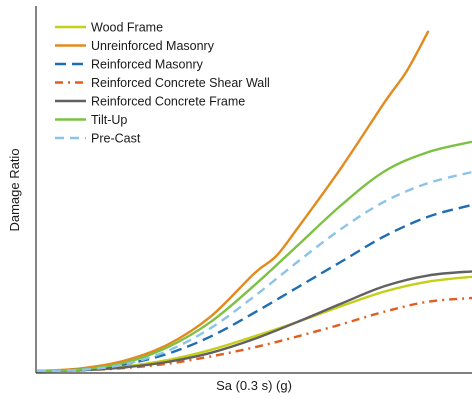 The image size is (472, 398). What do you see at coordinates (14, 189) in the screenshot?
I see `y-axis-label: Damage Ratio` at bounding box center [14, 189].